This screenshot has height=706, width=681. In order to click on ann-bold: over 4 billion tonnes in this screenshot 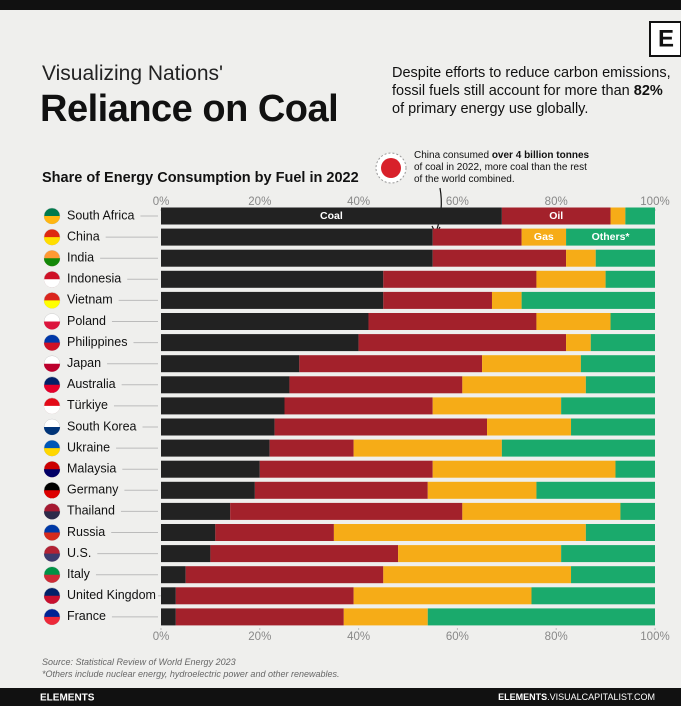, I will do `click(540, 155)`.